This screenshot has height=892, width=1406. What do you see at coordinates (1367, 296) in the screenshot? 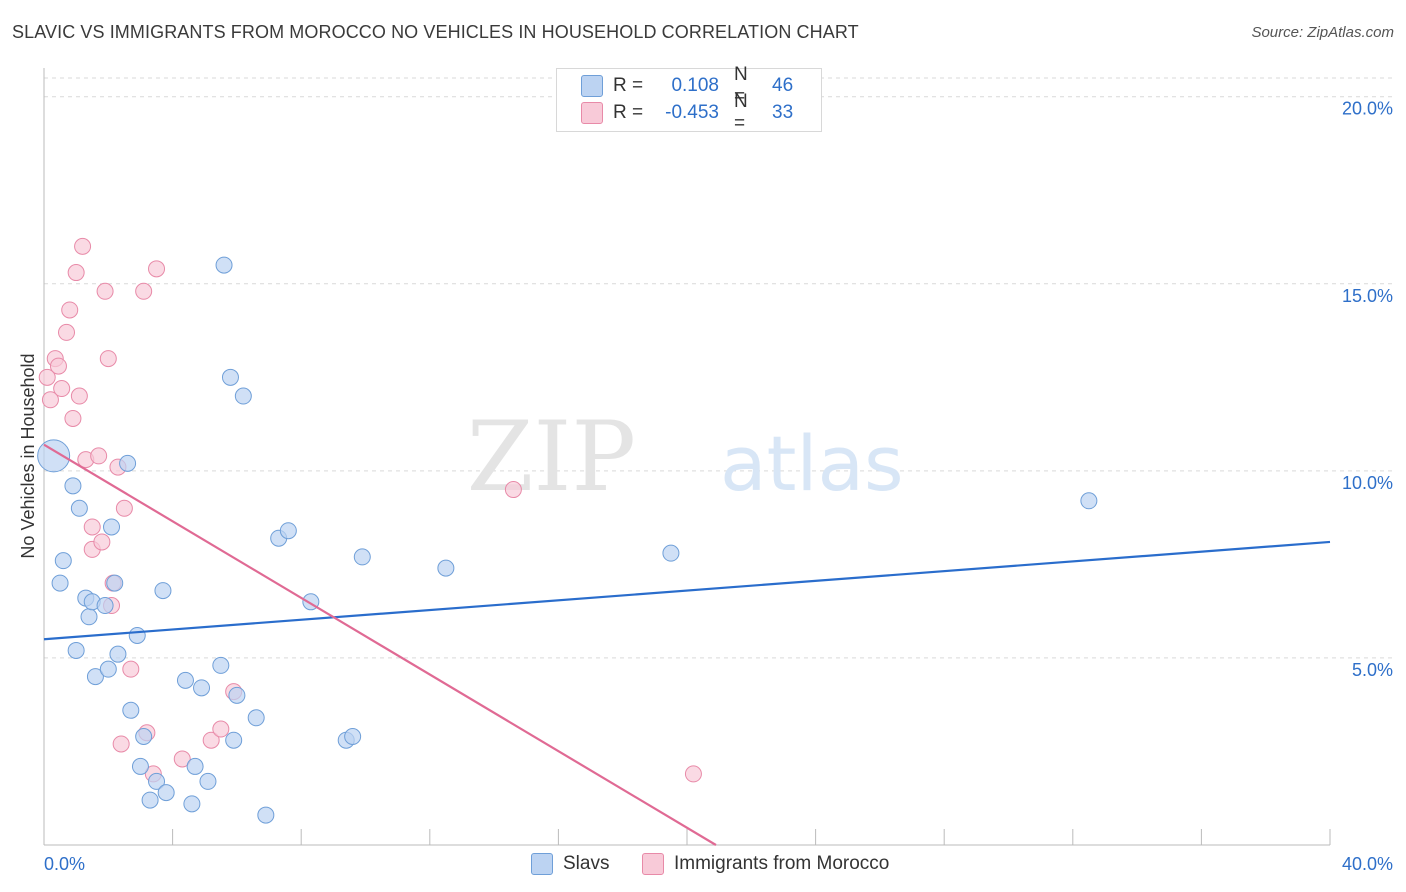
I see `y-tick-label: 15.0%` at bounding box center [1367, 296].